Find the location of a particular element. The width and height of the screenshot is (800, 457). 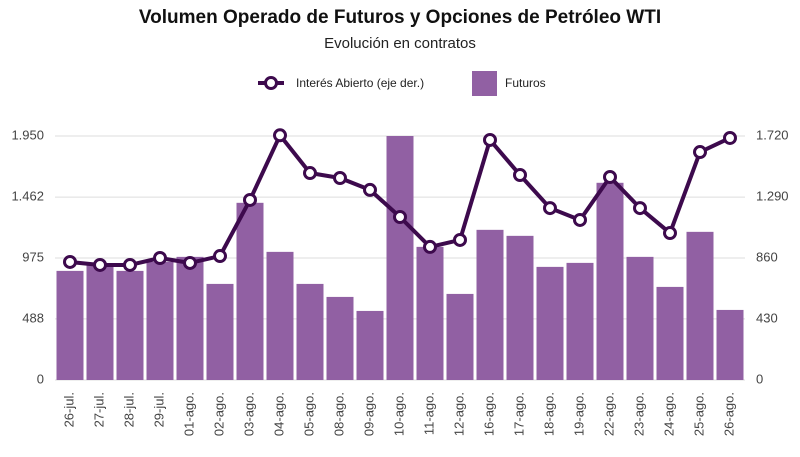

x-tick-label: 12-ago. is located at coordinates (458, 414).